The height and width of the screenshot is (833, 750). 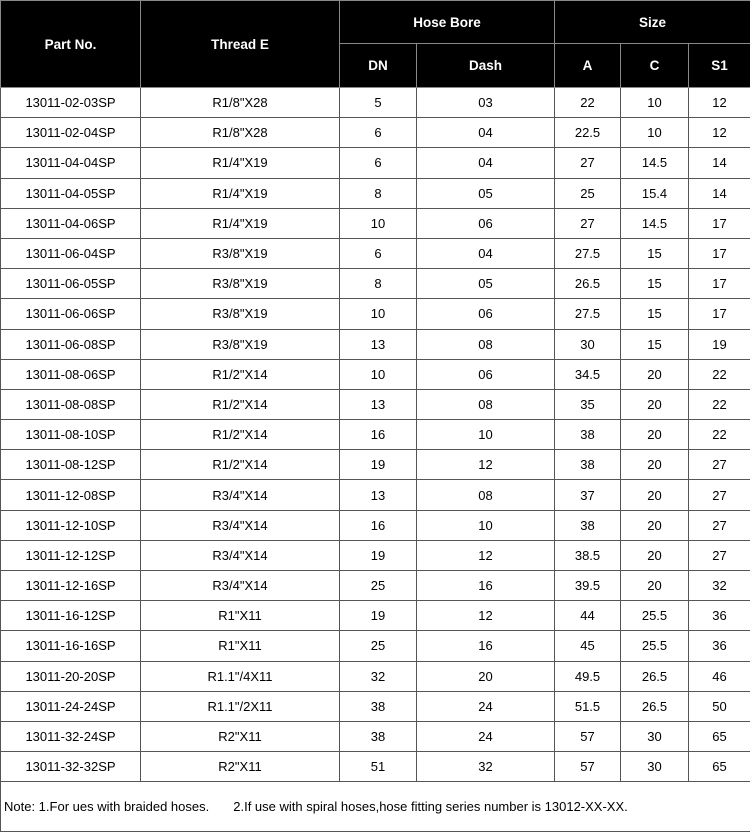 What do you see at coordinates (718, 133) in the screenshot?
I see `cell-s1: 12` at bounding box center [718, 133].